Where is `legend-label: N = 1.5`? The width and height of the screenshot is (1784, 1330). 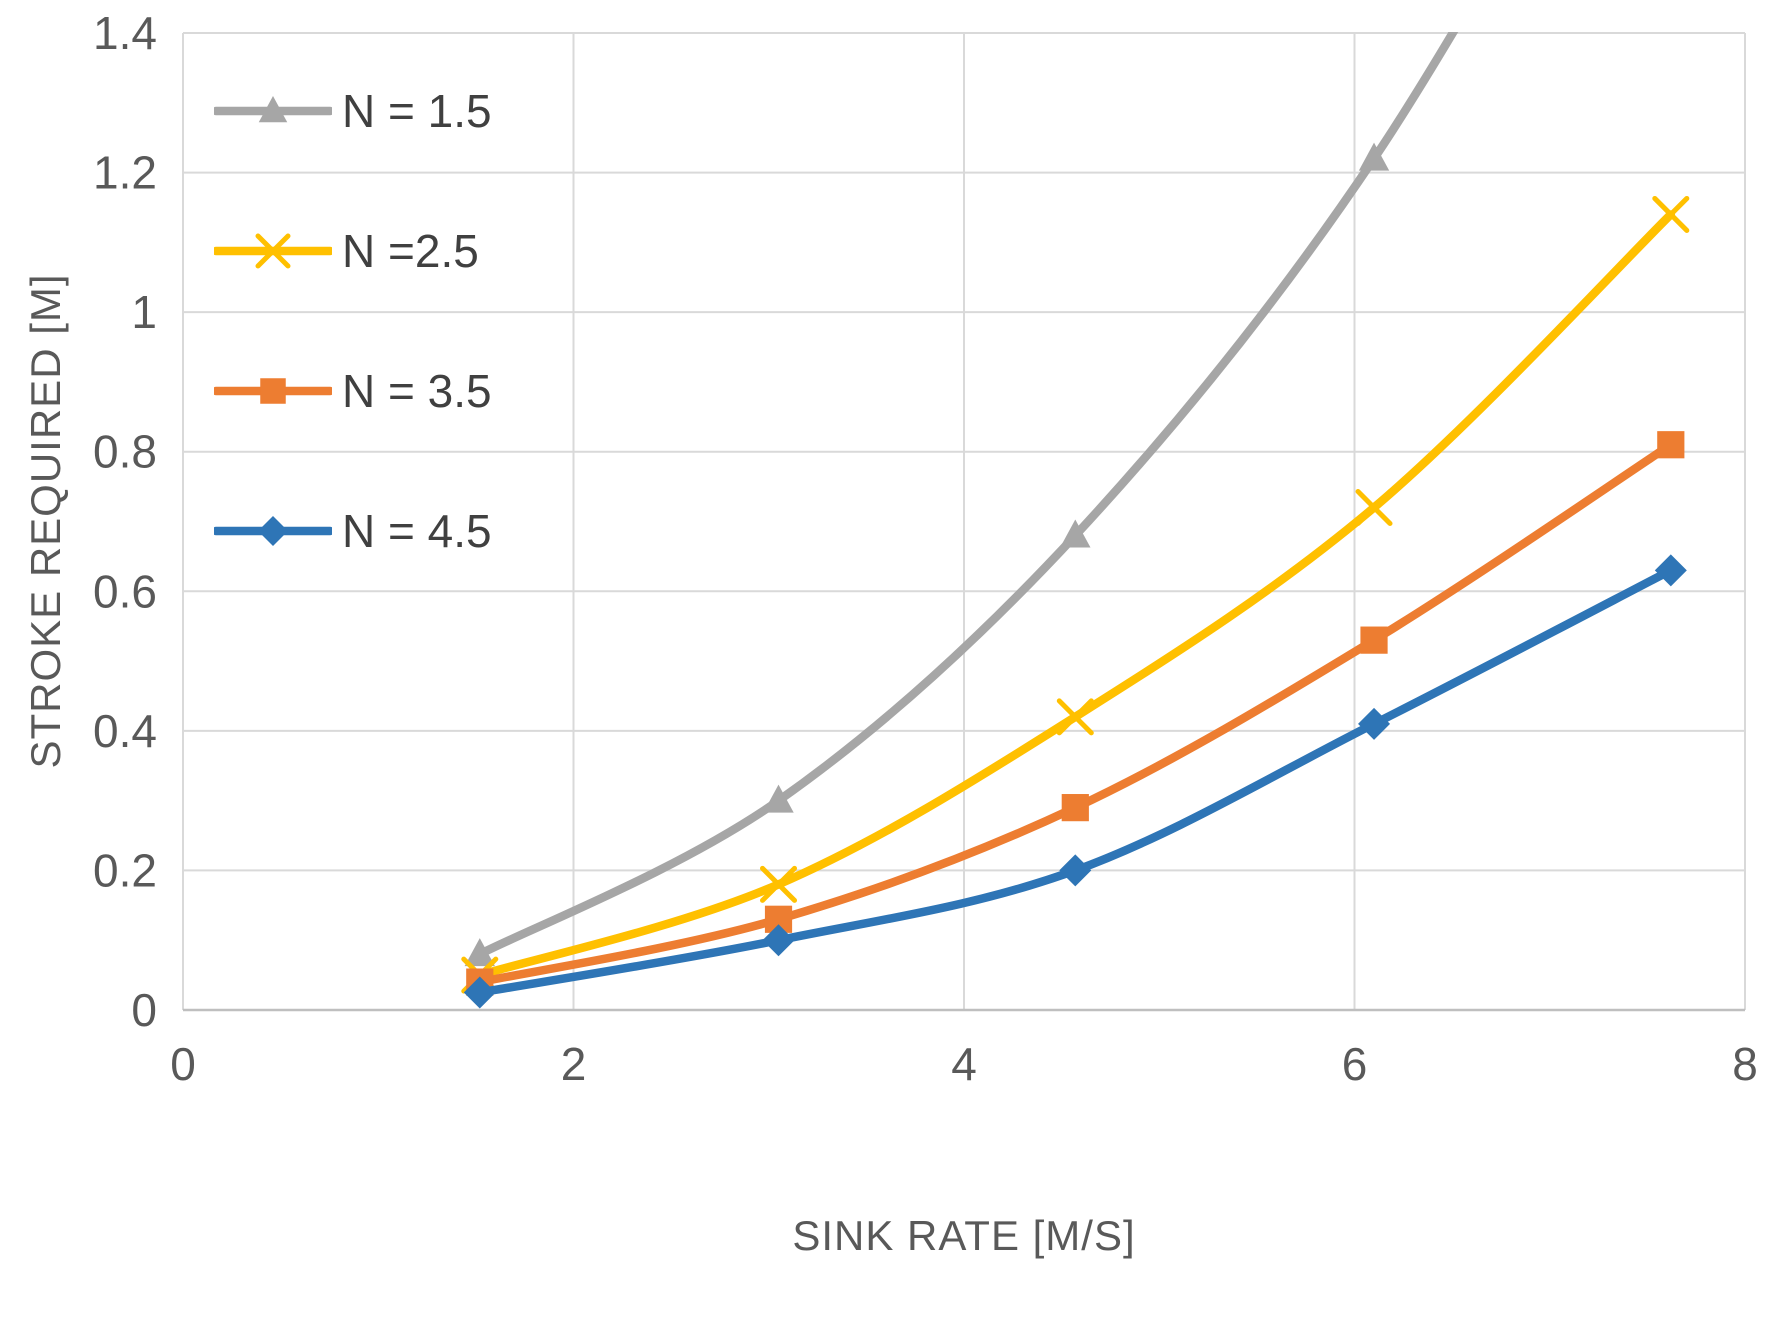
legend-label: N = 1.5 is located at coordinates (417, 111).